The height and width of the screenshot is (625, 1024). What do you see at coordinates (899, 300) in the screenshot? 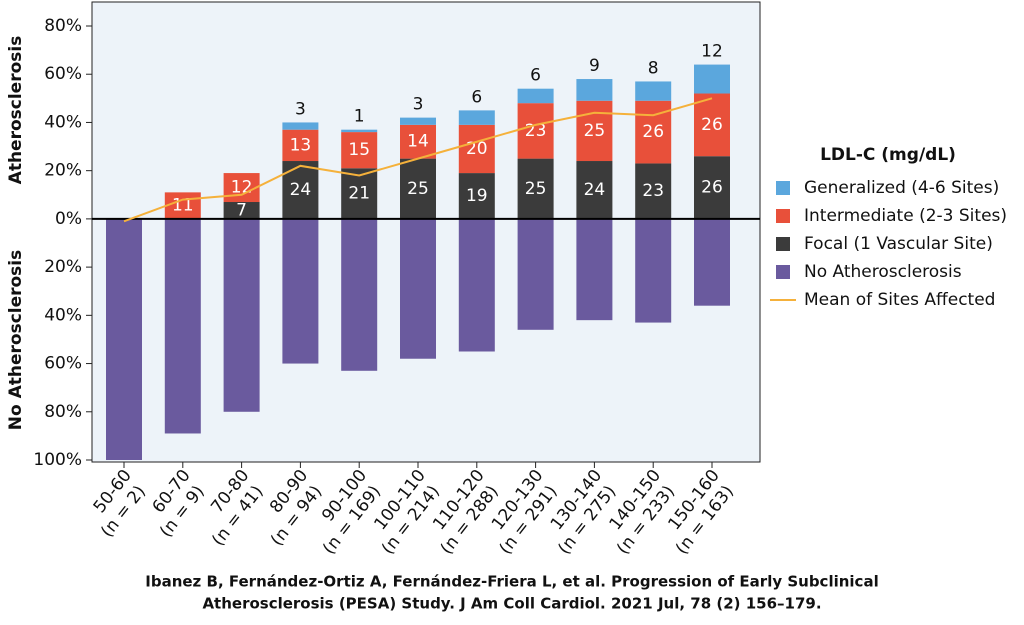
I see `legend-label: Mean of Sites Affected` at bounding box center [899, 300].